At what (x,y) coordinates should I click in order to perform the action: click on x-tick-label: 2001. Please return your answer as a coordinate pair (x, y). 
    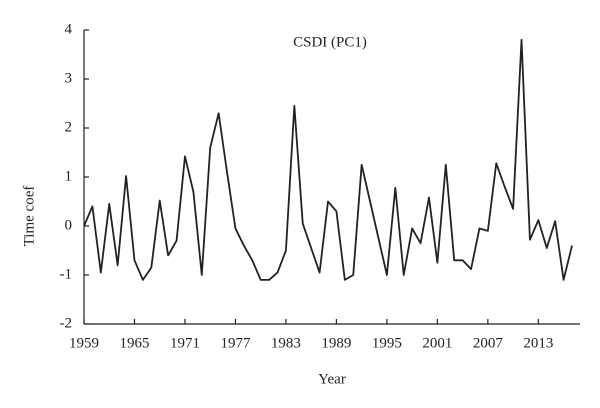
    Looking at the image, I should click on (437, 343).